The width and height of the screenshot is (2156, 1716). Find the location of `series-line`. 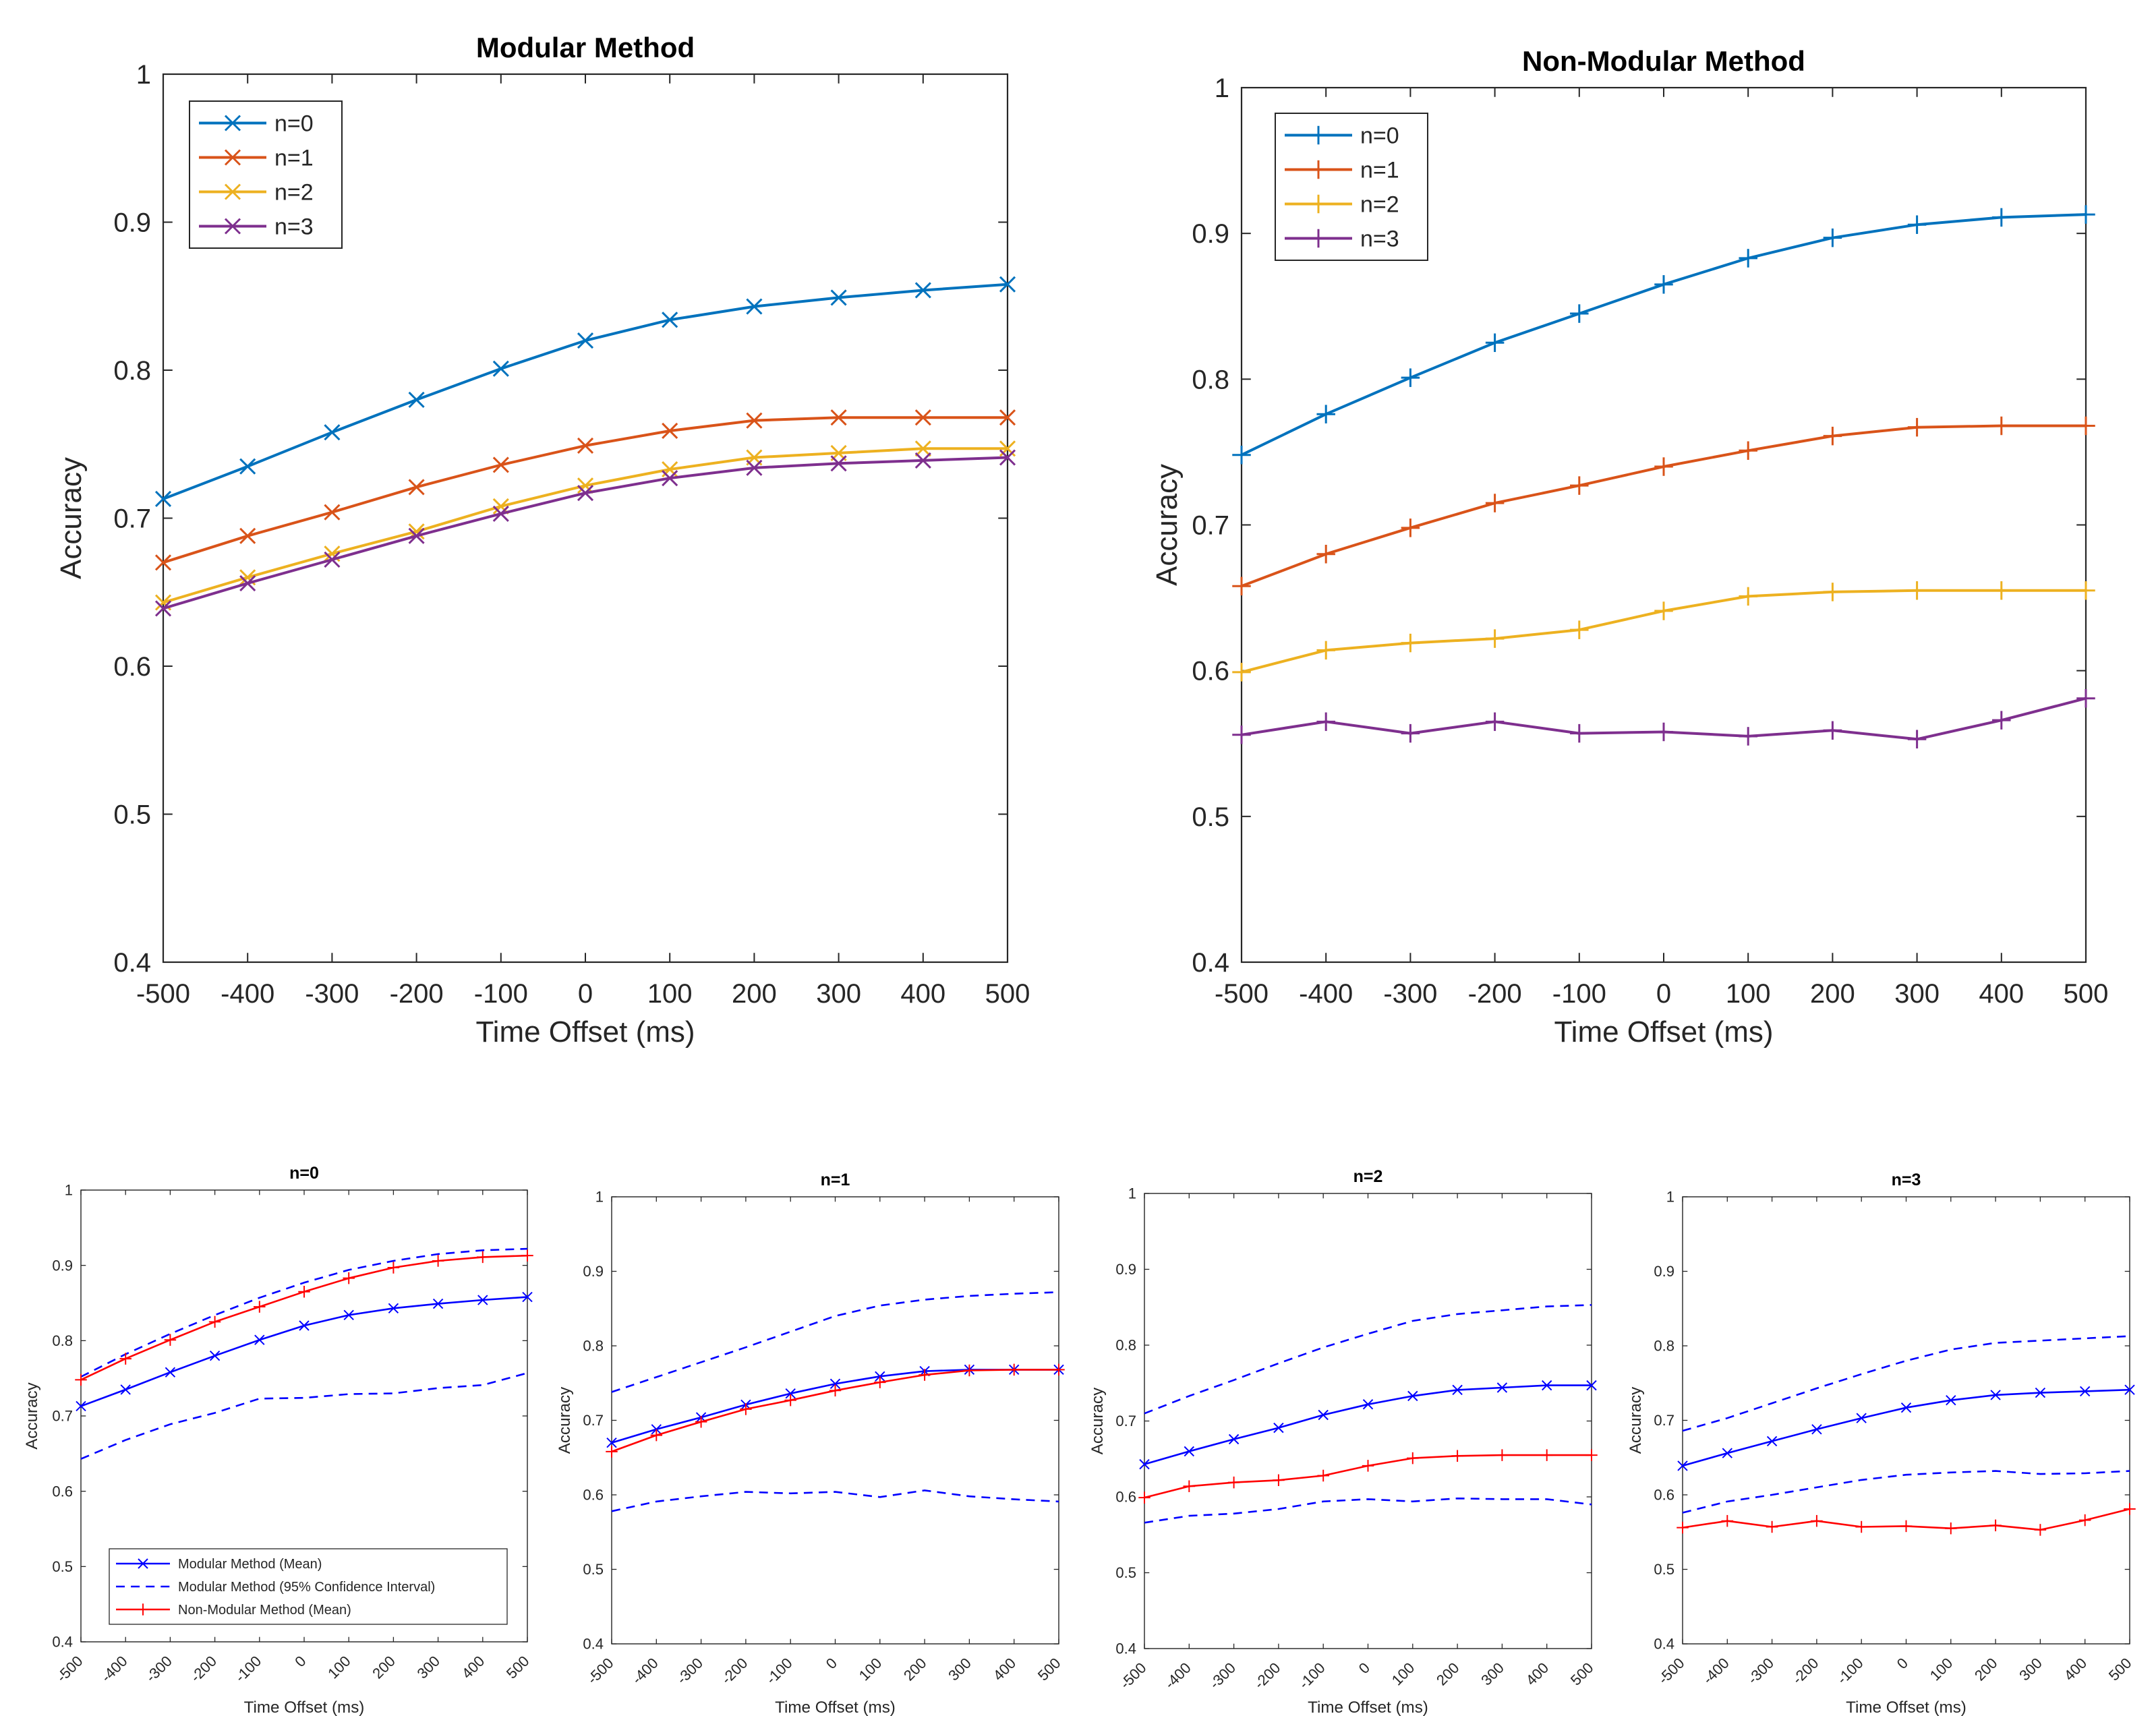

series-line is located at coordinates (835, 1500).